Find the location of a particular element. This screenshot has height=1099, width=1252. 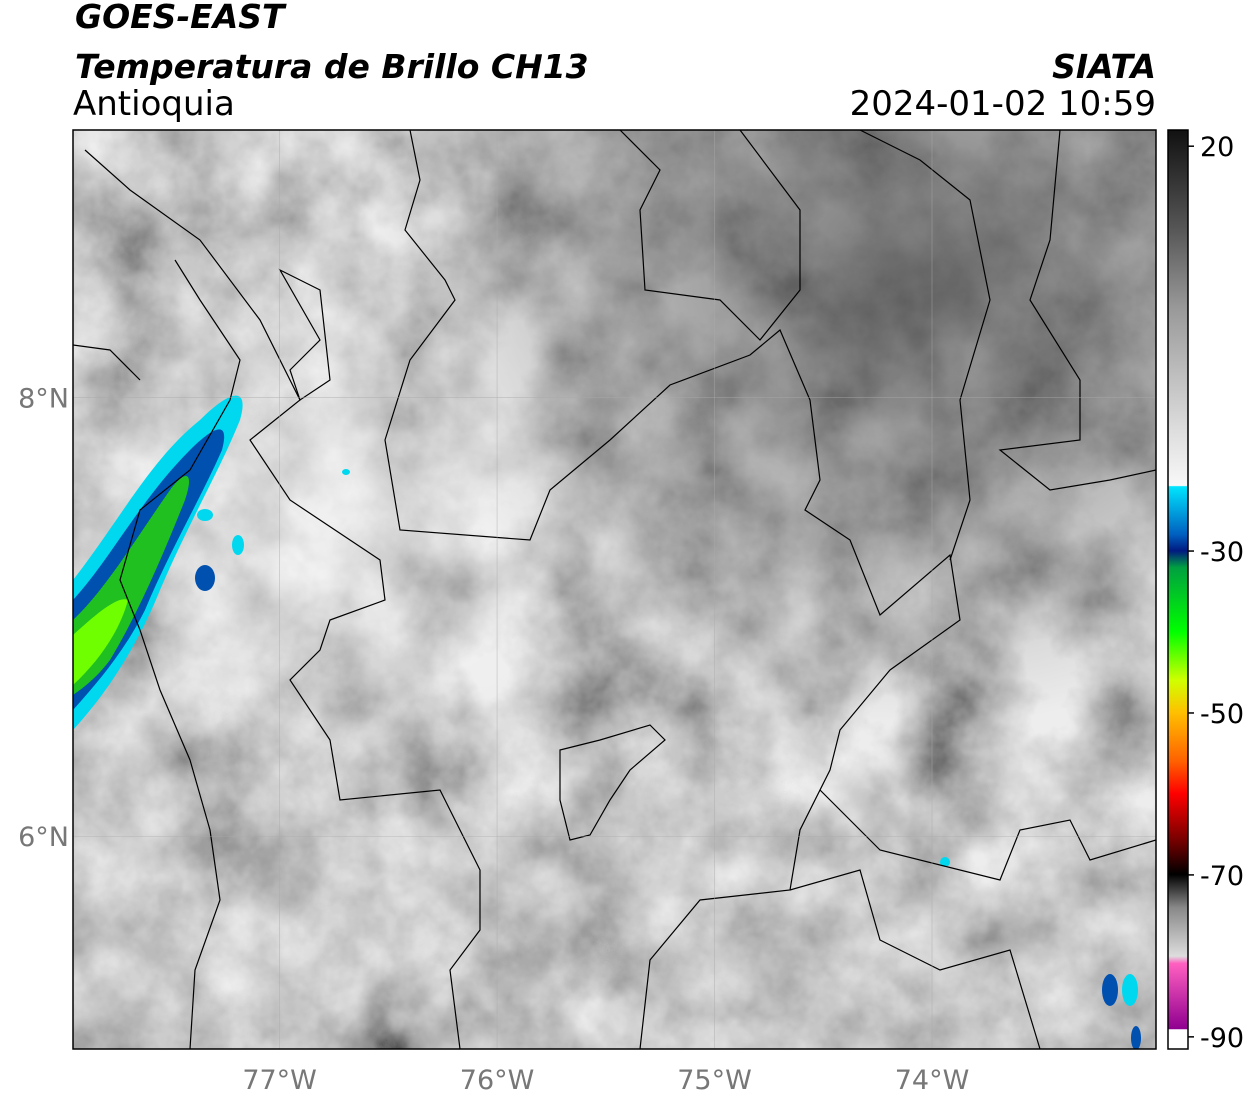

datetime: 2024-01-02 10:59 is located at coordinates (1003, 104).